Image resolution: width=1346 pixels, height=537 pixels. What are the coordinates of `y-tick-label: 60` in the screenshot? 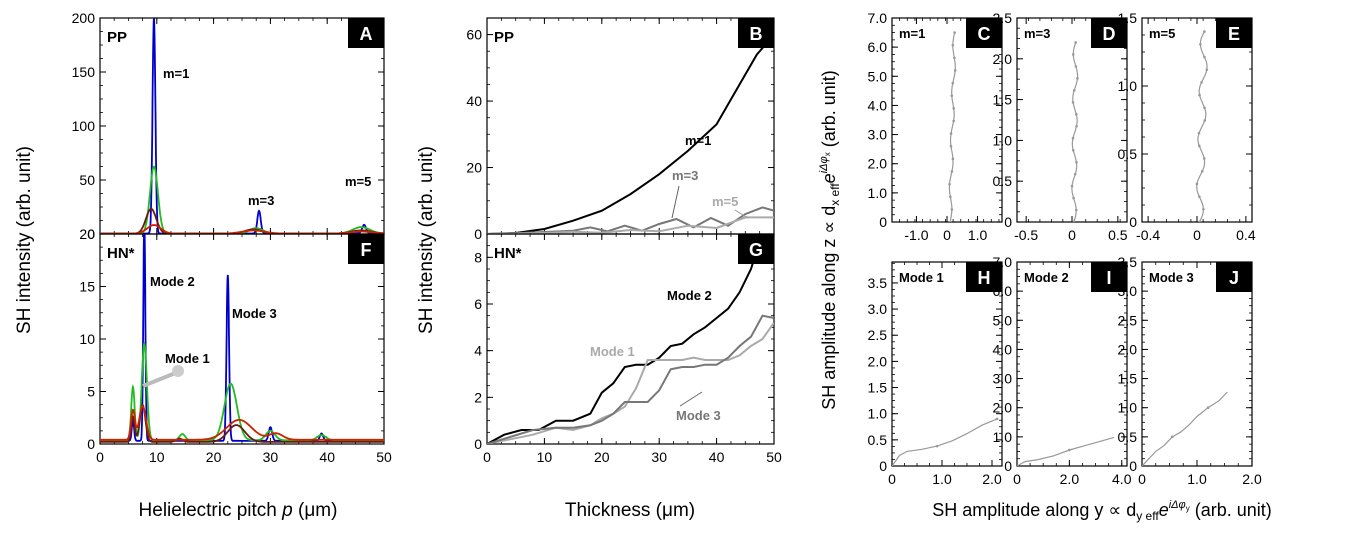 It's located at (474, 35).